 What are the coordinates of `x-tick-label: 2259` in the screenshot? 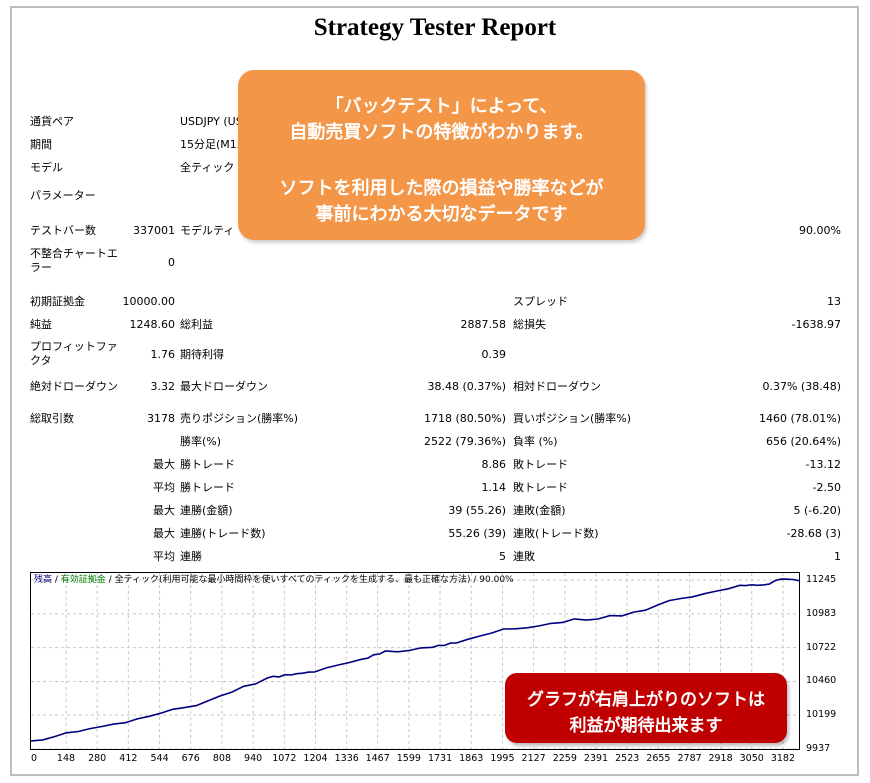 It's located at (564, 758).